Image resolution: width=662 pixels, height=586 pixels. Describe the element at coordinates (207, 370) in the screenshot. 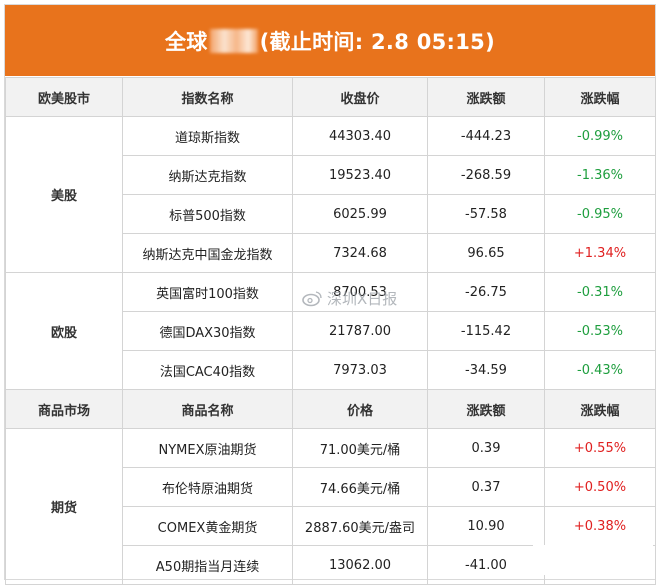

I see `item-name-cell: 法国CAC40指数` at that location.